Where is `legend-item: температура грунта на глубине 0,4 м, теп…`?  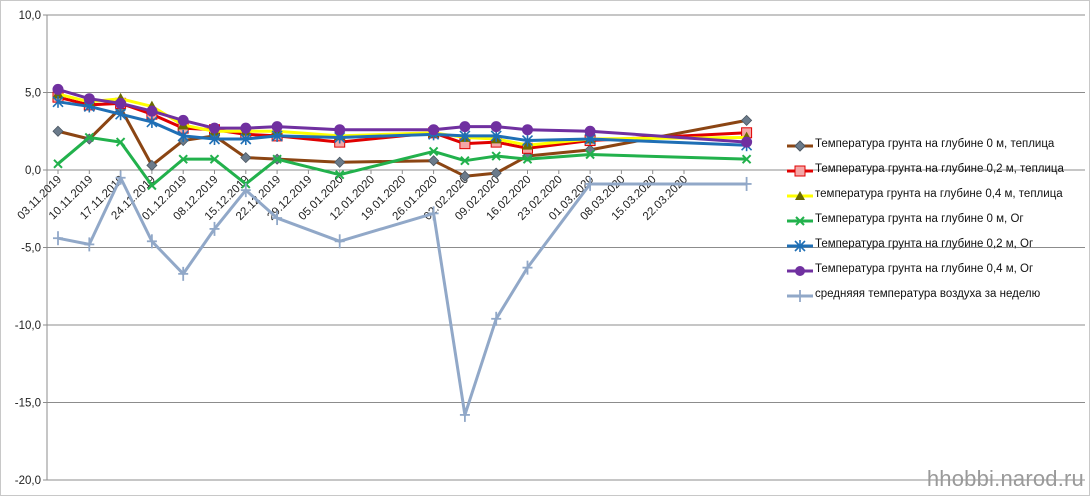
legend-item: температура грунта на глубине 0,4 м, теп… is located at coordinates (937, 199).